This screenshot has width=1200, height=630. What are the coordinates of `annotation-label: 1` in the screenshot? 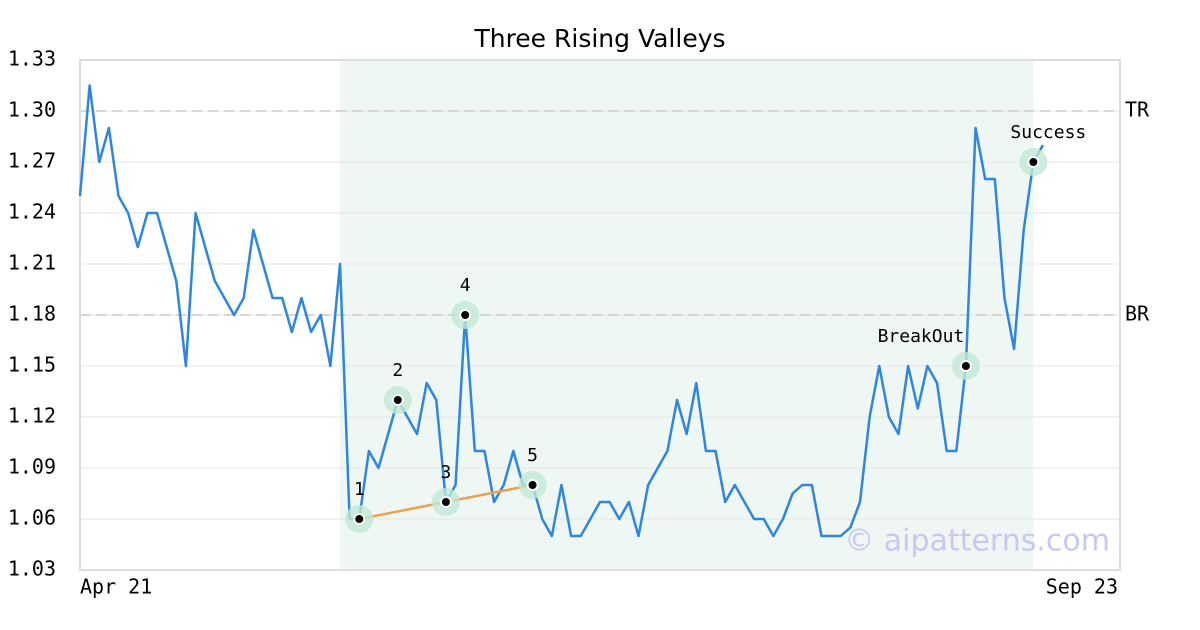 It's located at (359, 489).